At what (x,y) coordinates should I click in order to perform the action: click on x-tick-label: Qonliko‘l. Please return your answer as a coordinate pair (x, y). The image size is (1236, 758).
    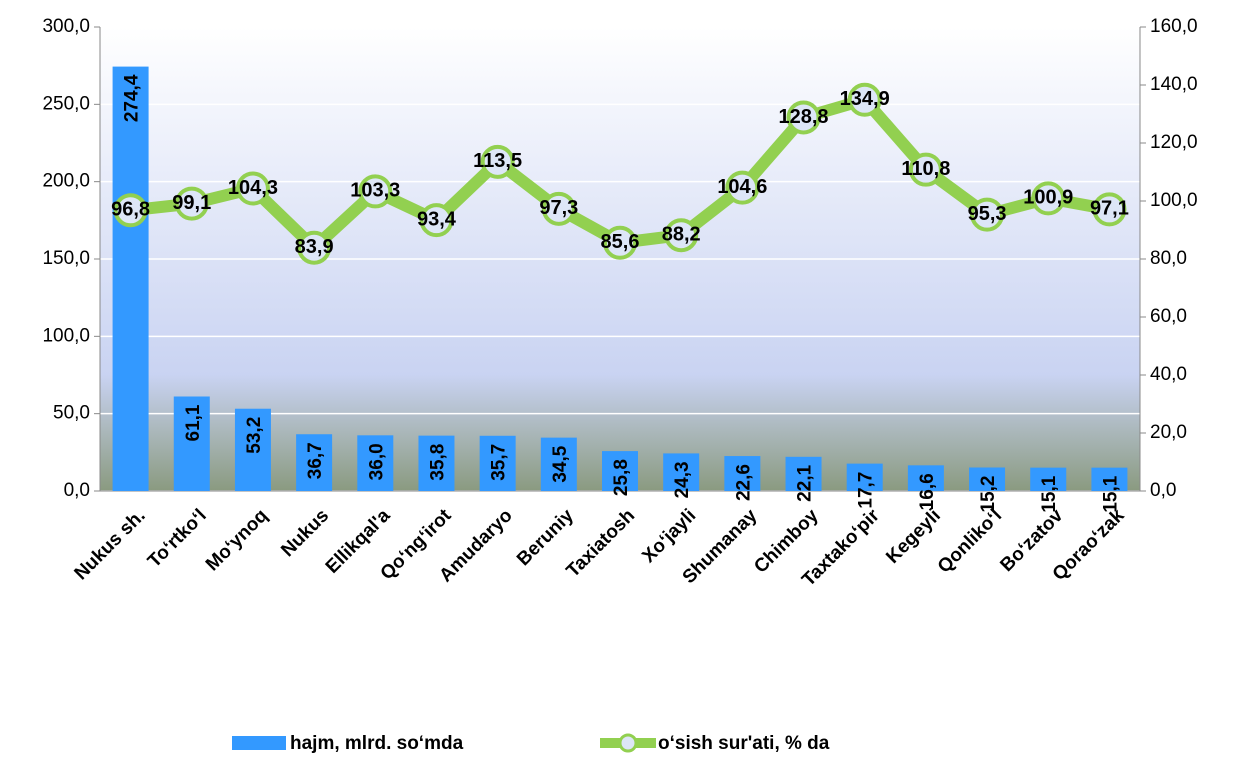
    Looking at the image, I should click on (970, 541).